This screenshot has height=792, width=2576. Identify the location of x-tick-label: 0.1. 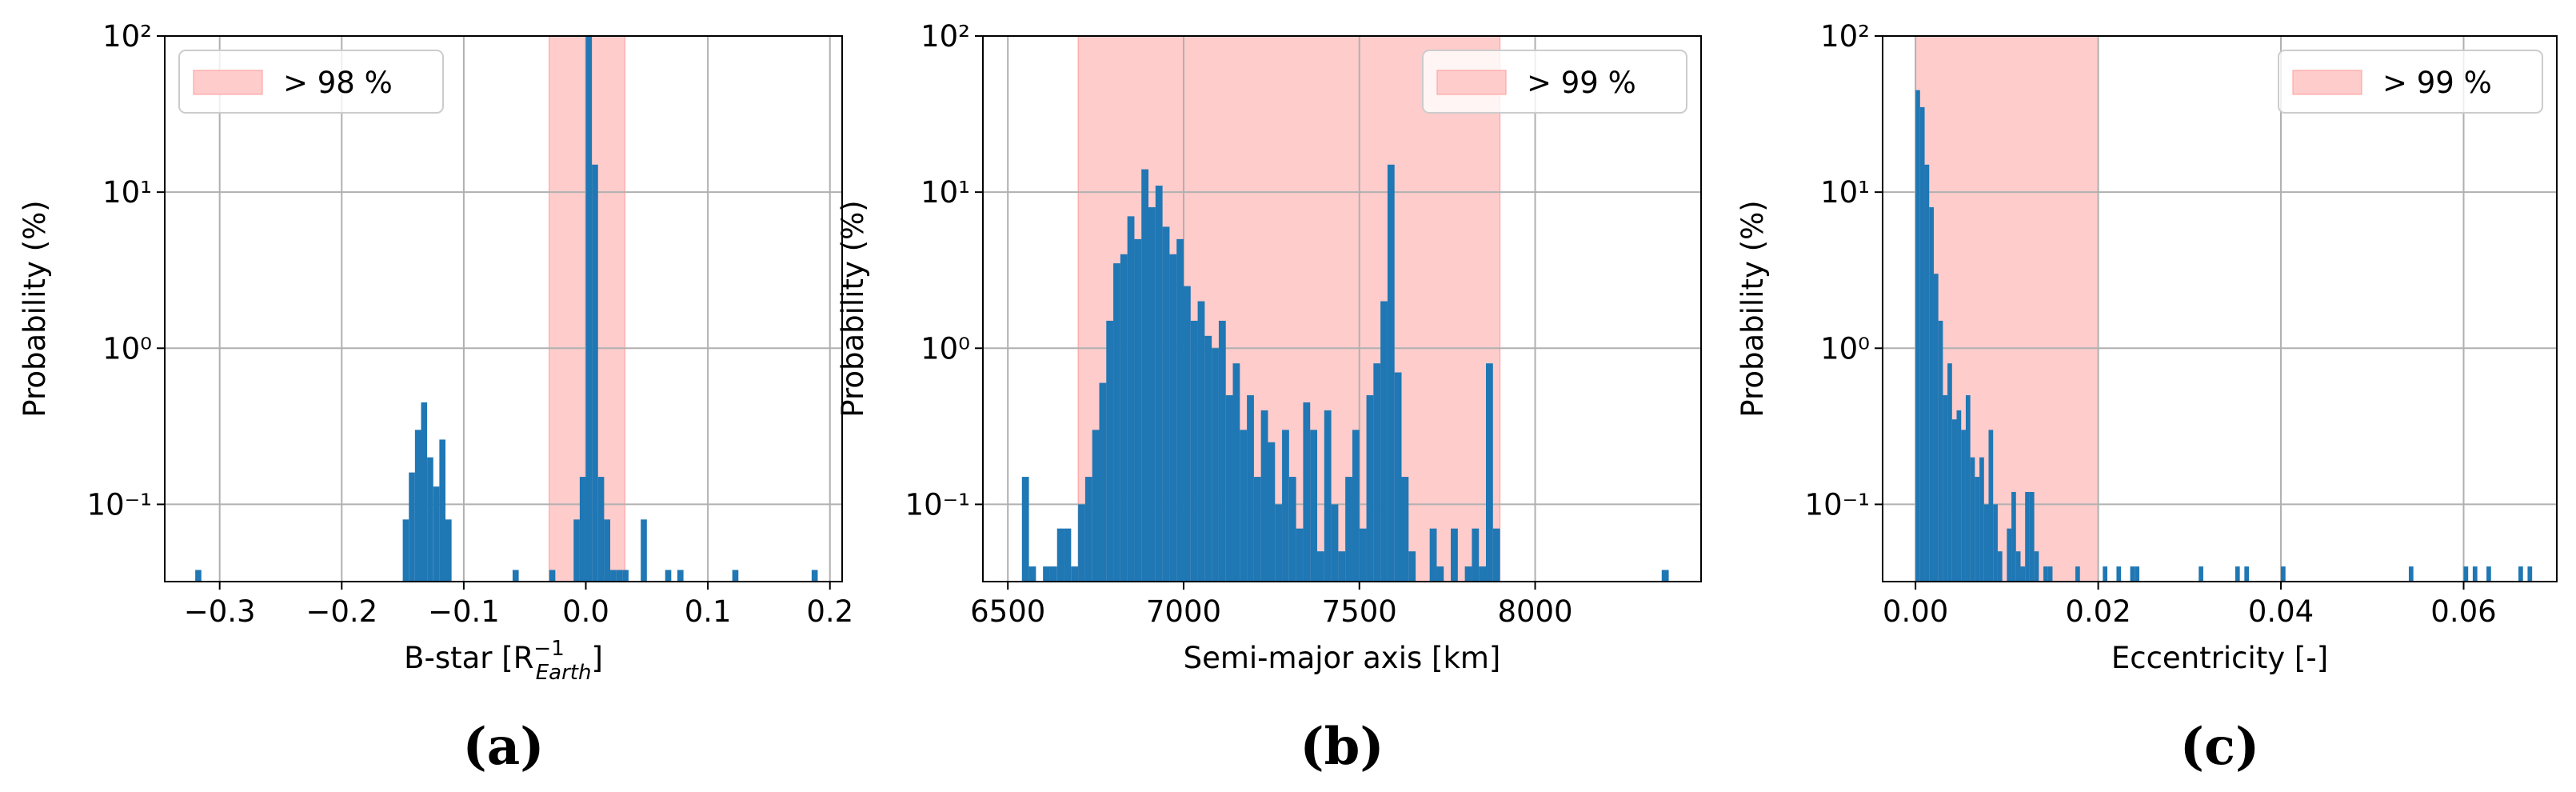
(708, 611).